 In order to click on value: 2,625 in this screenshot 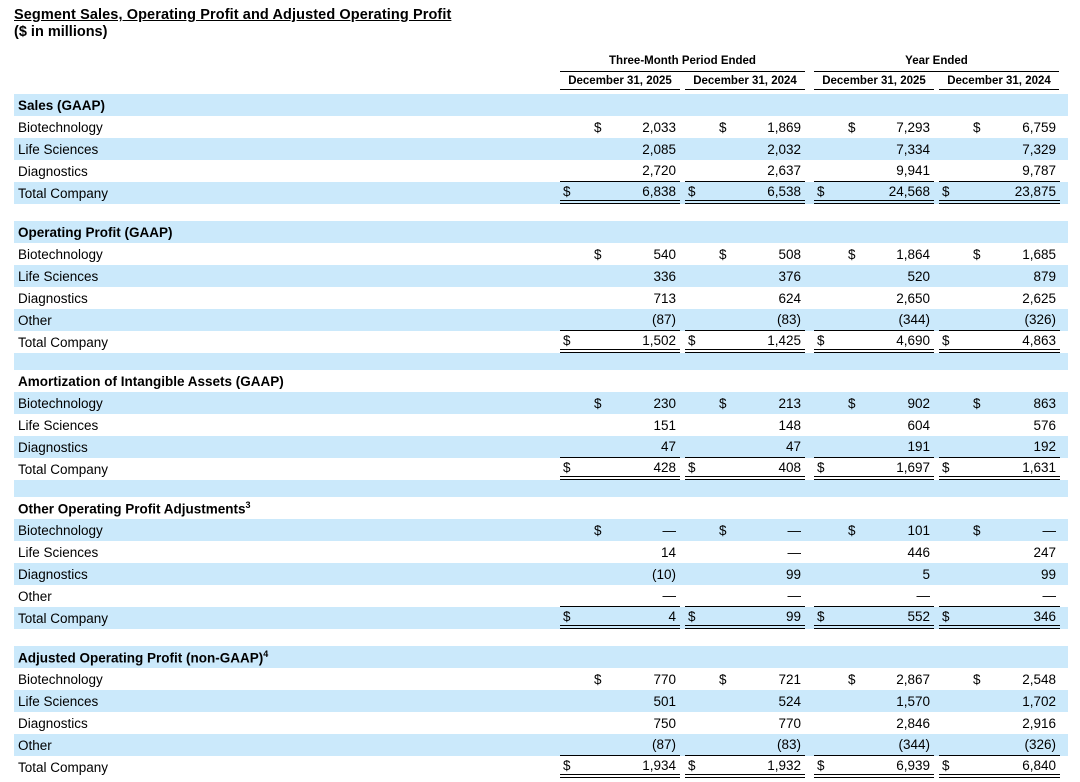, I will do `click(1039, 298)`.